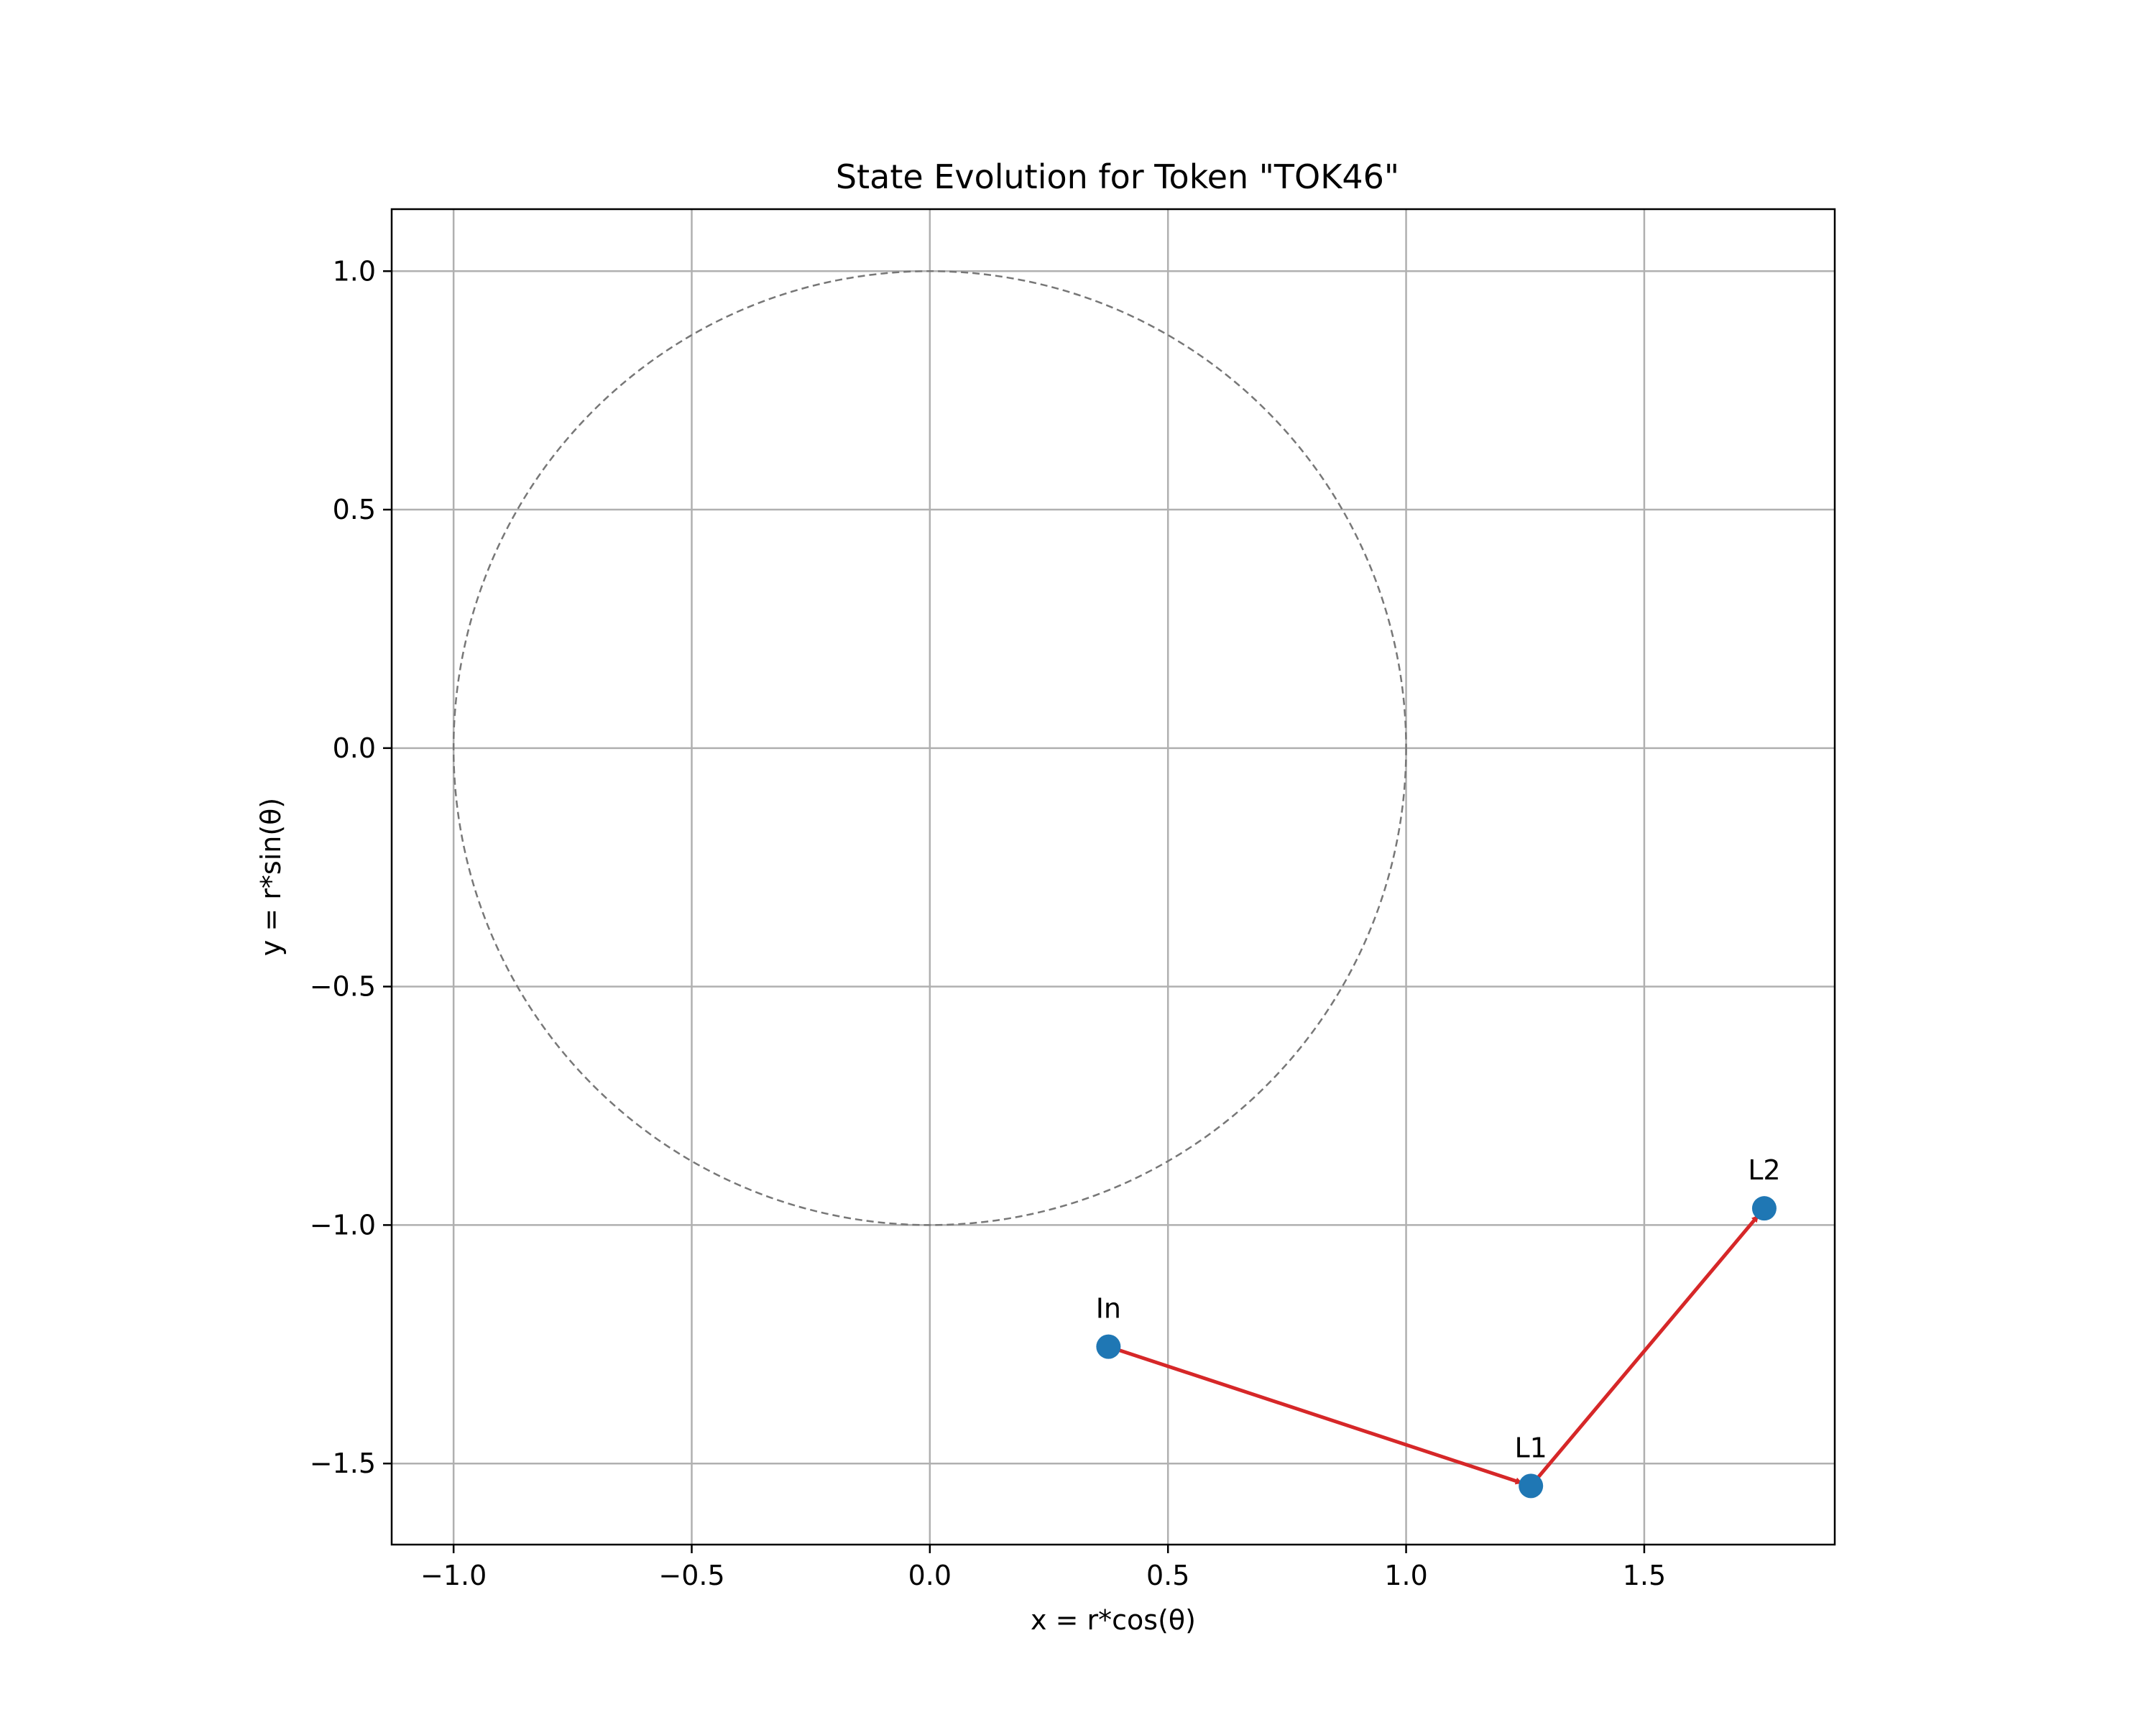  I want to click on chart-title: State Evolution for Token "TOK46", so click(1117, 176).